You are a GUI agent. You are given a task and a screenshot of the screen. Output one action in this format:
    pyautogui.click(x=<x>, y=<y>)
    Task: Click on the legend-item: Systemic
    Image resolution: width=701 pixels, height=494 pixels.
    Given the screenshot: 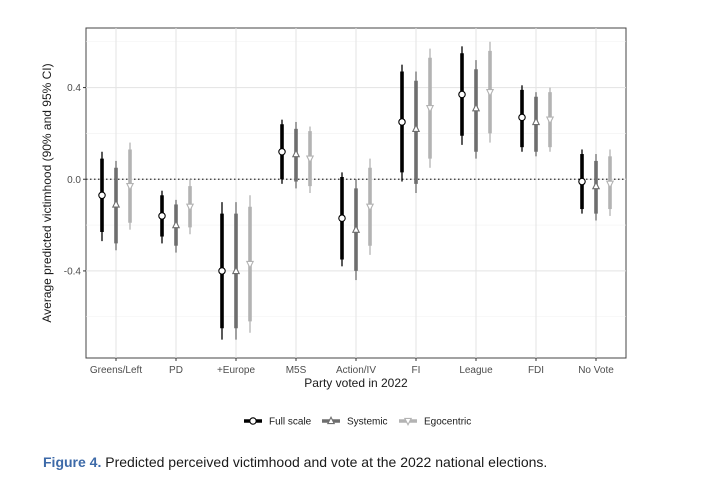 What is the action you would take?
    pyautogui.click(x=355, y=421)
    